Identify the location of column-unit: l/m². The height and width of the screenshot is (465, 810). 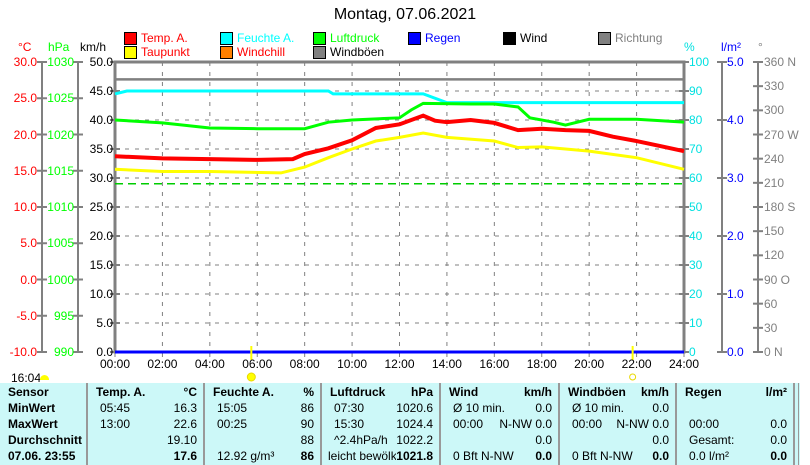
(776, 392).